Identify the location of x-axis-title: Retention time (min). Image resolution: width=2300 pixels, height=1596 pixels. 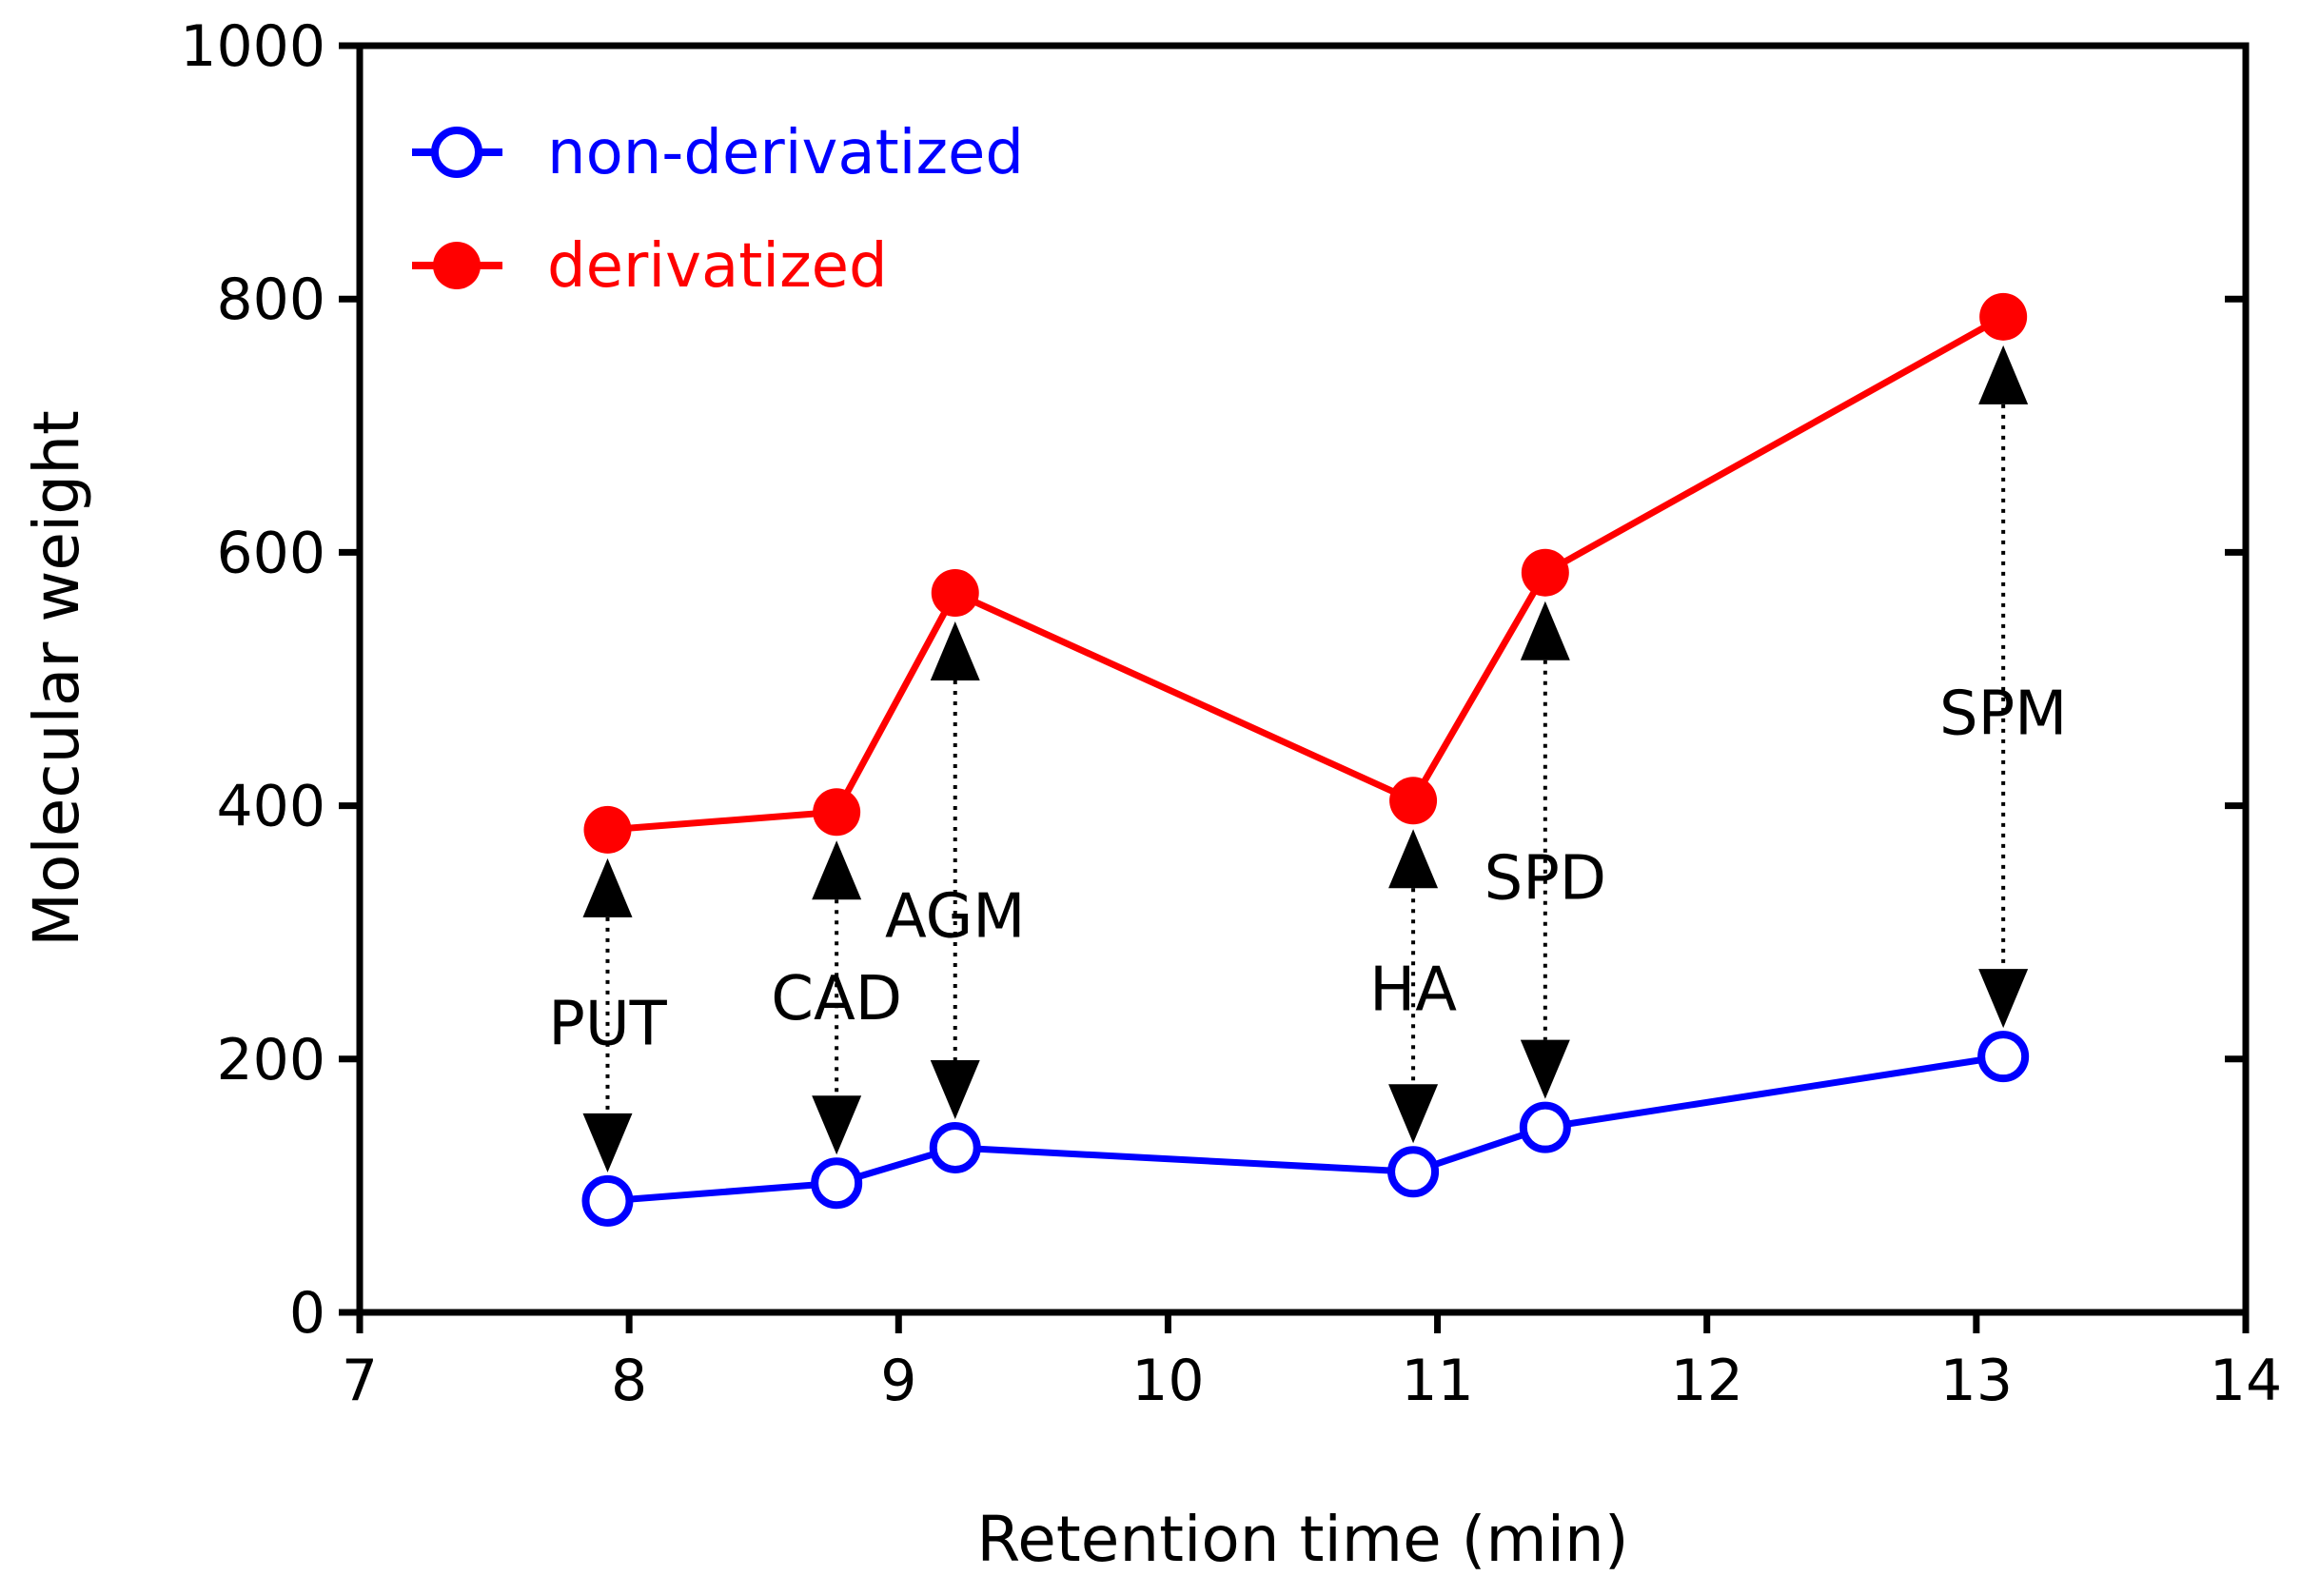
(1302, 1539).